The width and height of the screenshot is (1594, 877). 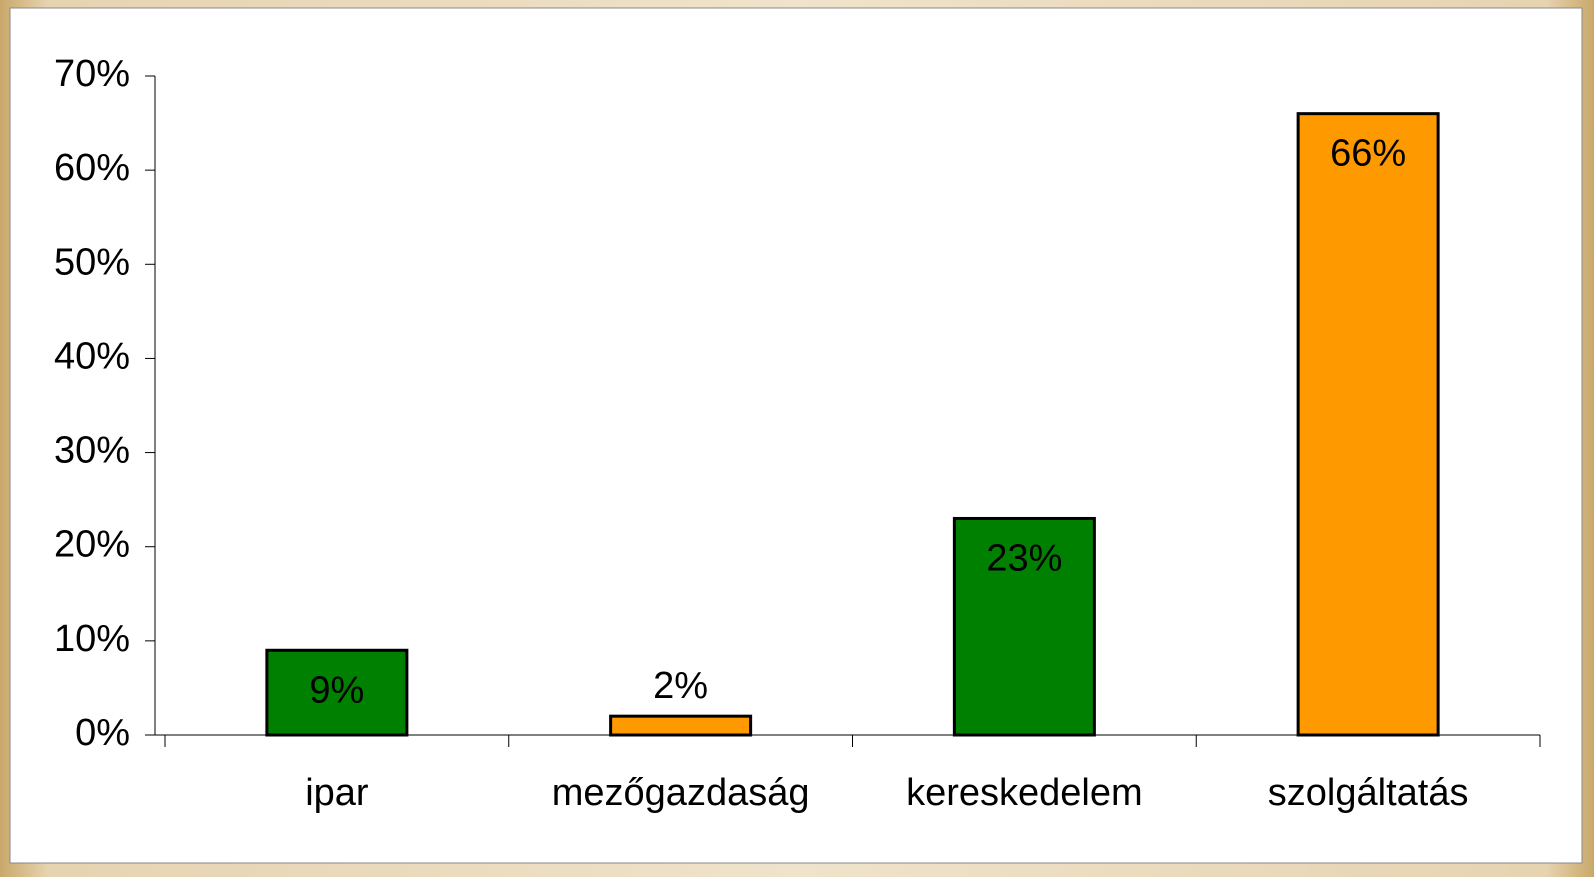 I want to click on x-tick-label: mezőgazdaság, so click(x=681, y=793).